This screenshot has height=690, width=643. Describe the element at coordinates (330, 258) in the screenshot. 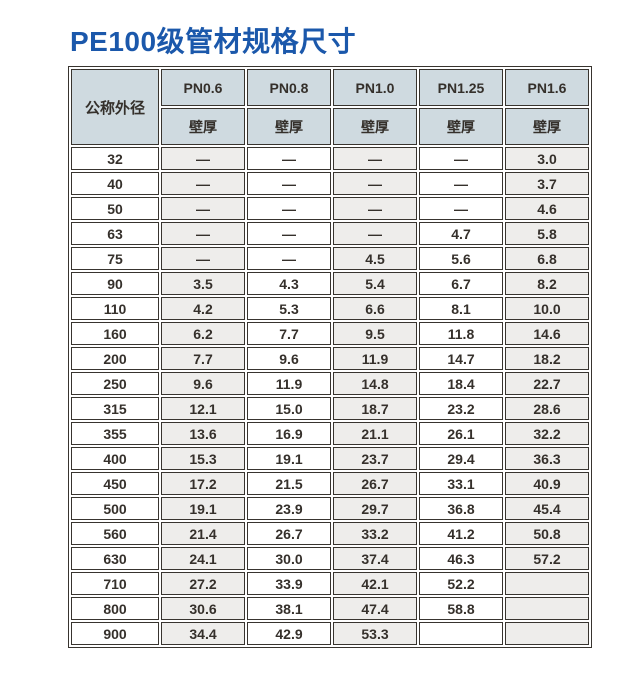

I see `table-row: 75— —4.5 5.6 6.8` at that location.